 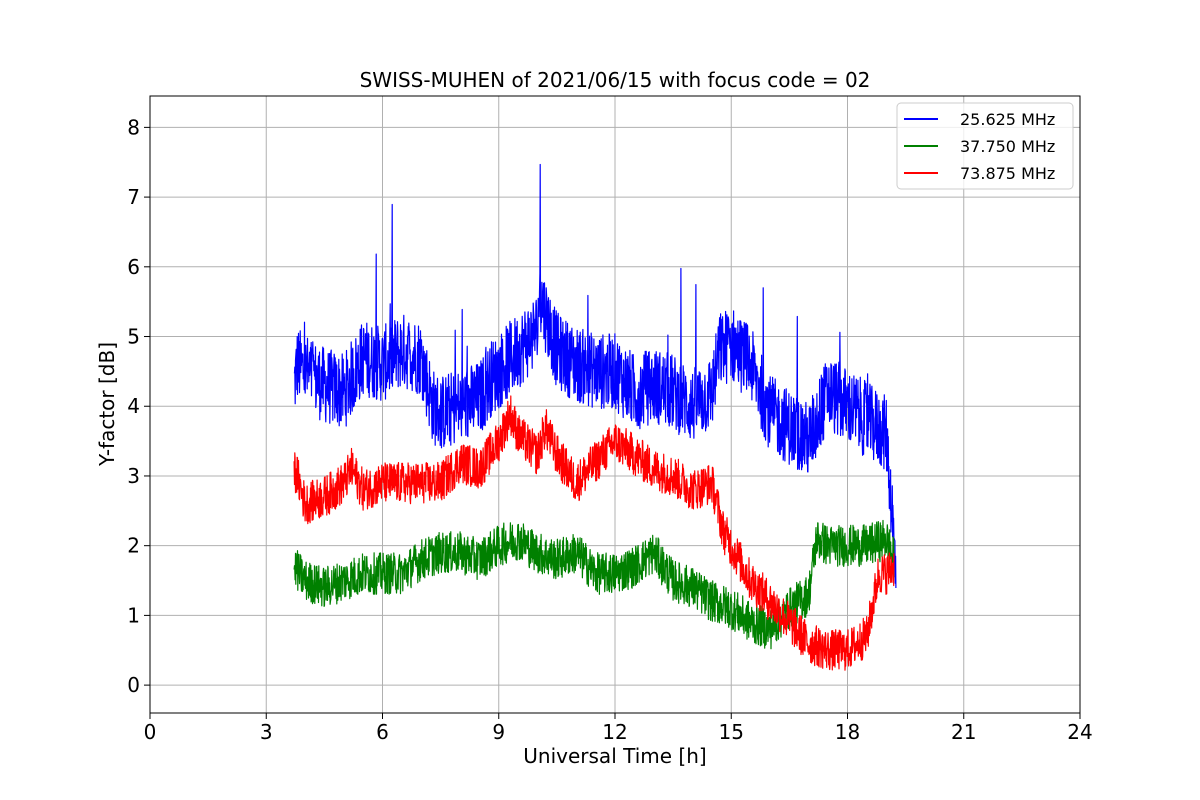 I want to click on y-tick-label: 2, so click(x=133, y=546).